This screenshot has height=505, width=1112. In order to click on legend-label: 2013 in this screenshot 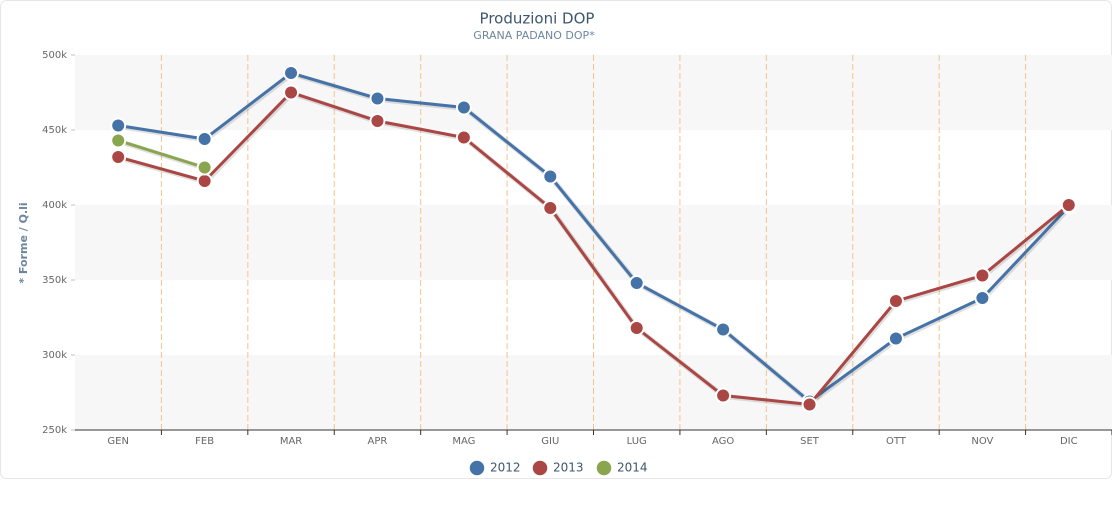, I will do `click(568, 468)`.